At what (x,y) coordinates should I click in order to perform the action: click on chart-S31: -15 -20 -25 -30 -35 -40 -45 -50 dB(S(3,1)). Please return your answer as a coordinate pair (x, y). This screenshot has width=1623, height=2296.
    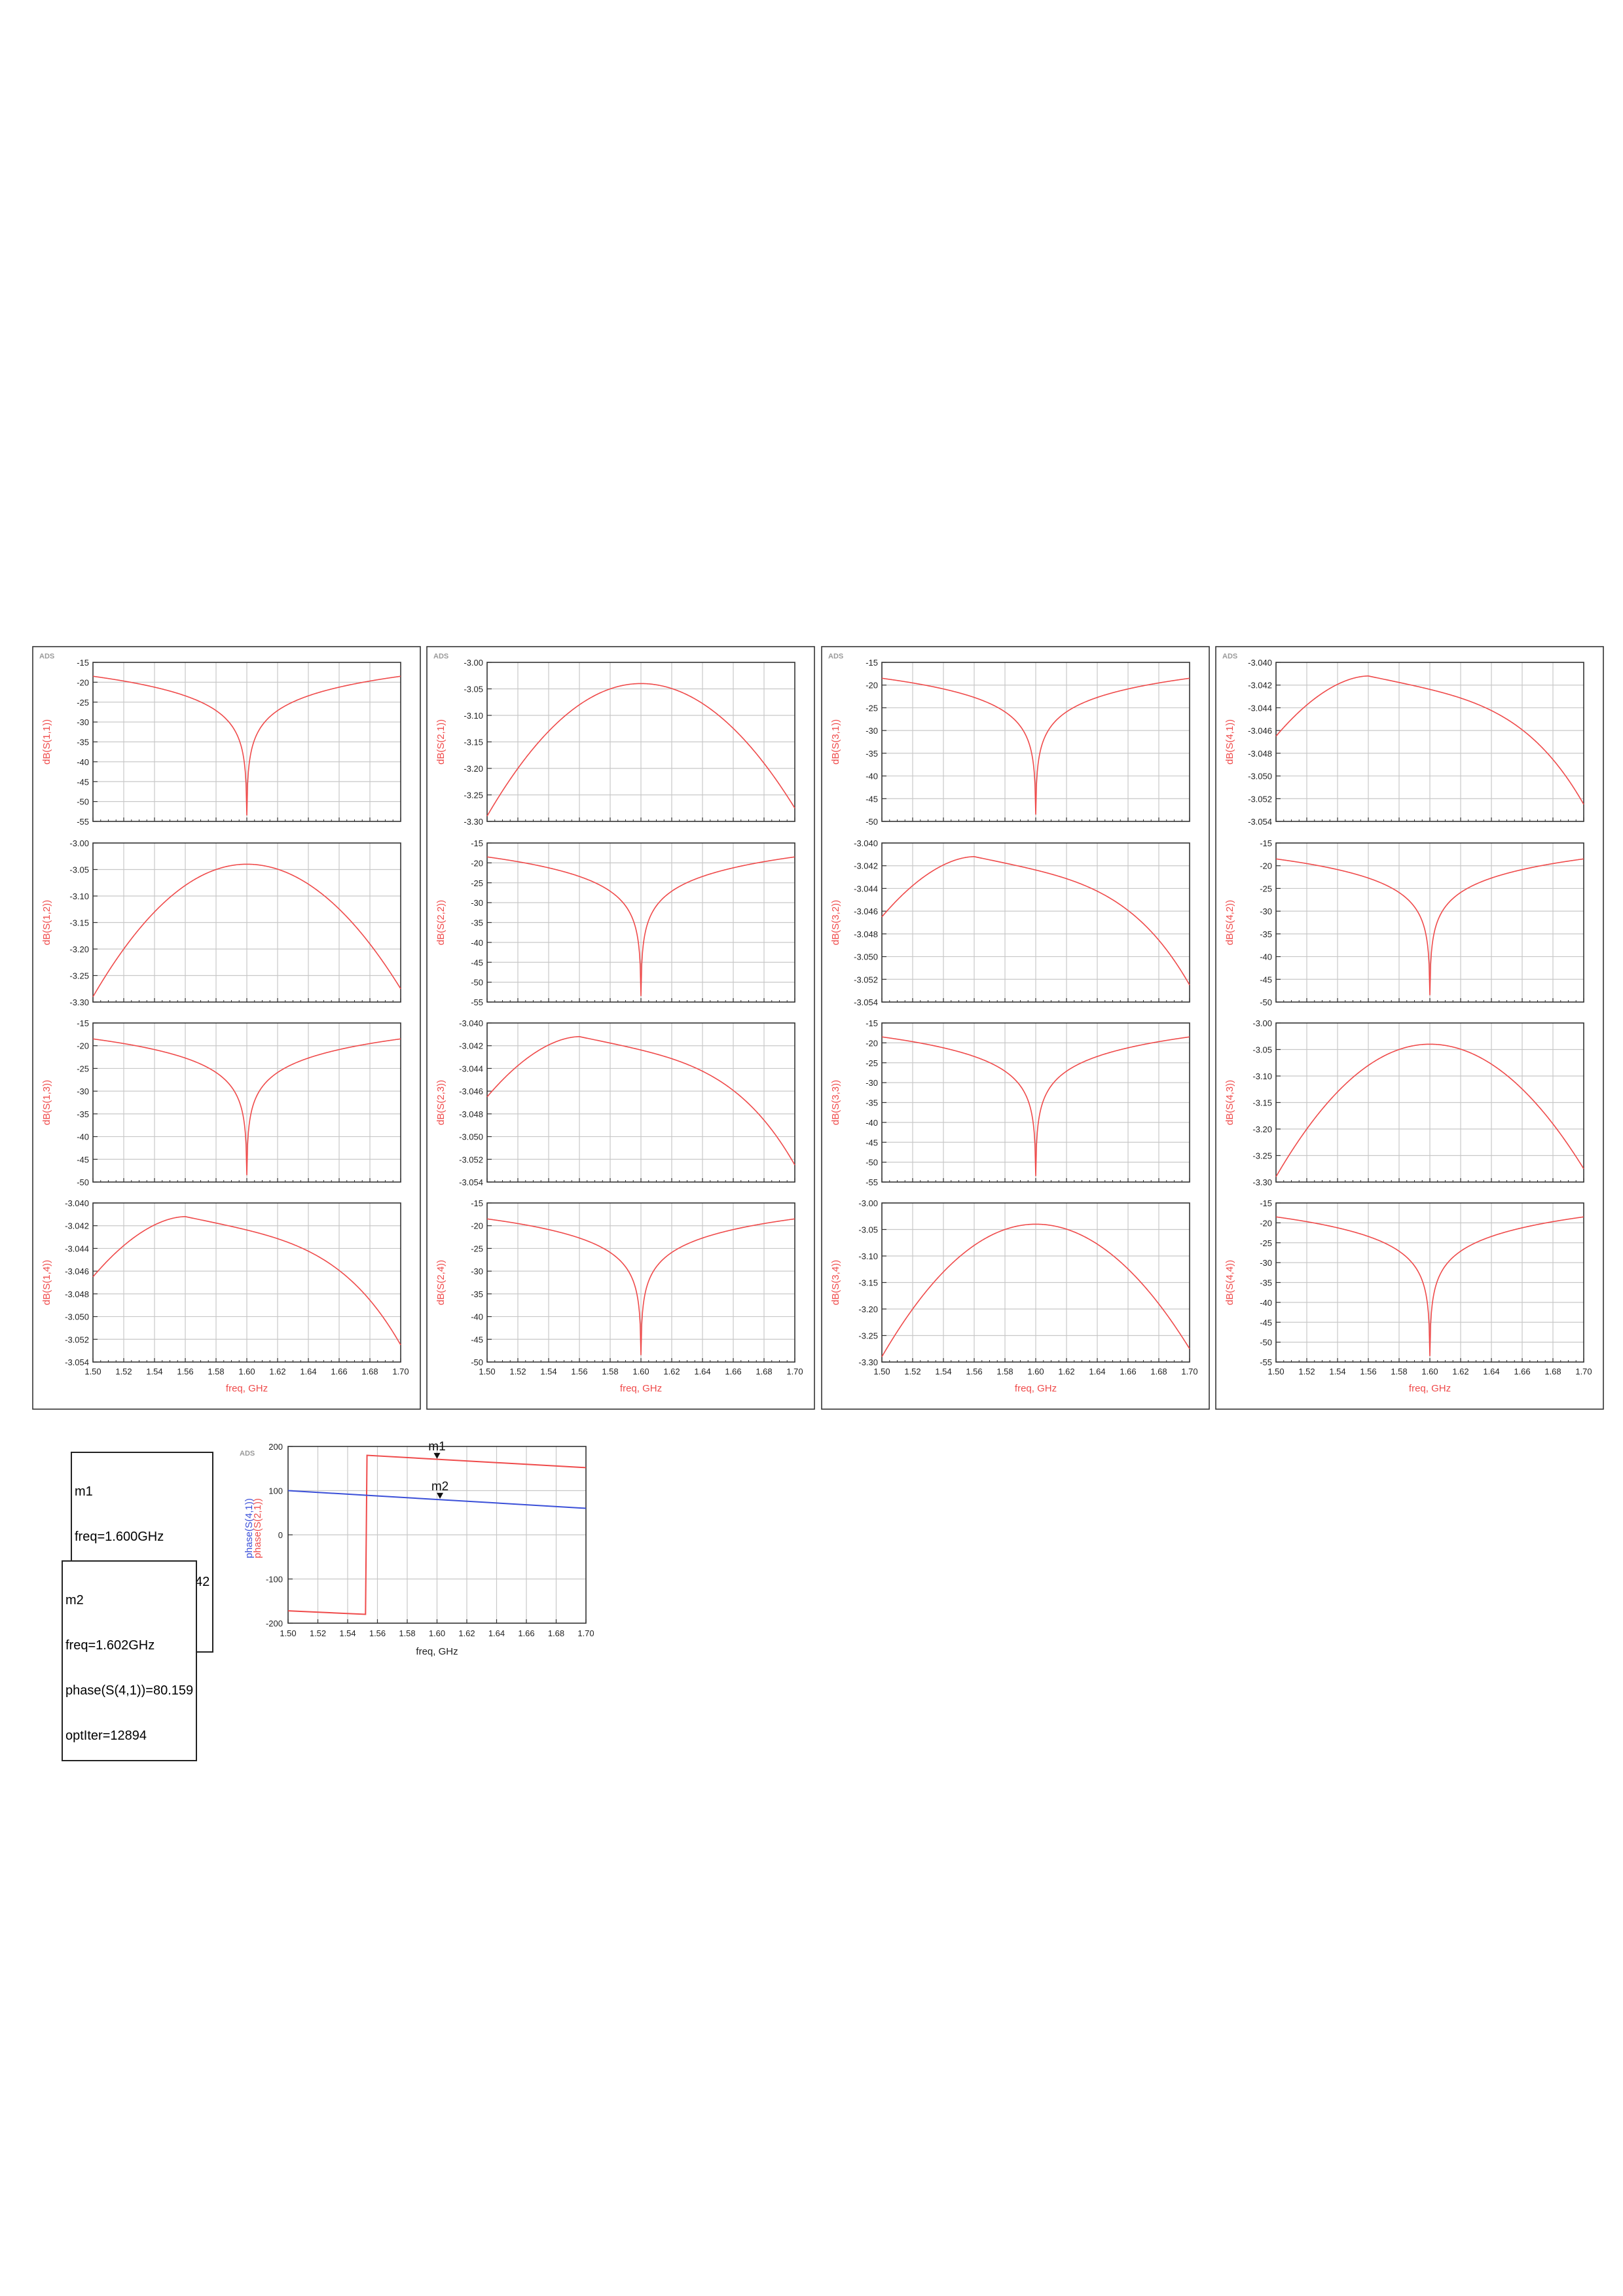
    Looking at the image, I should click on (1010, 742).